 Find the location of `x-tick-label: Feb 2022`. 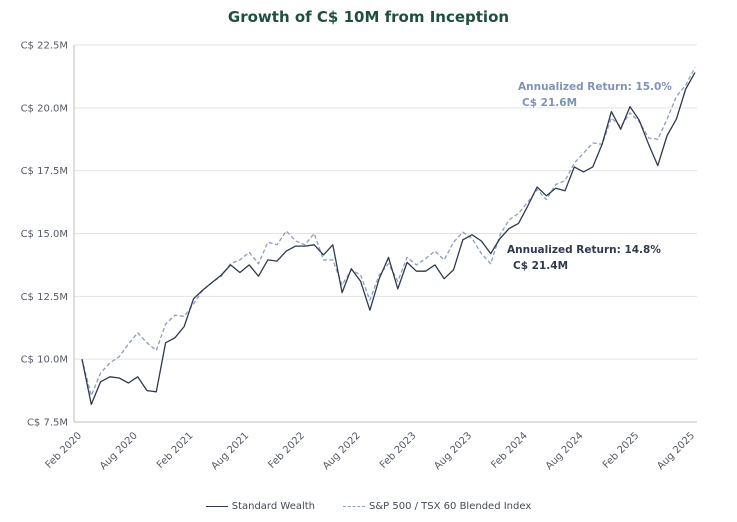

x-tick-label: Feb 2022 is located at coordinates (286, 450).